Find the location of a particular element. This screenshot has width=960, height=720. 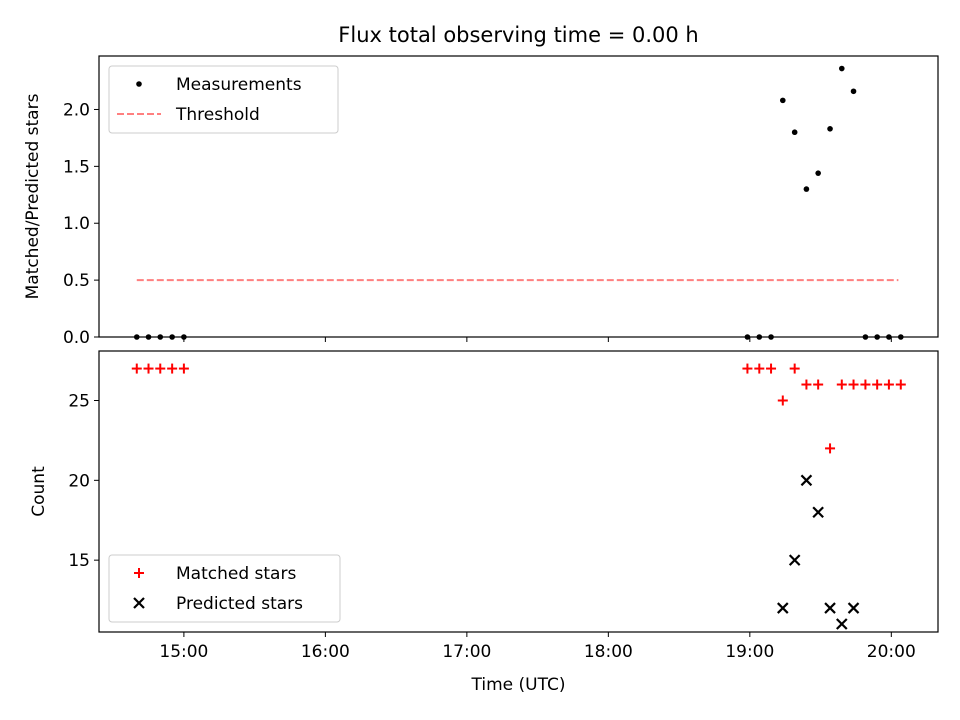

legend-label: Matched stars is located at coordinates (236, 574).